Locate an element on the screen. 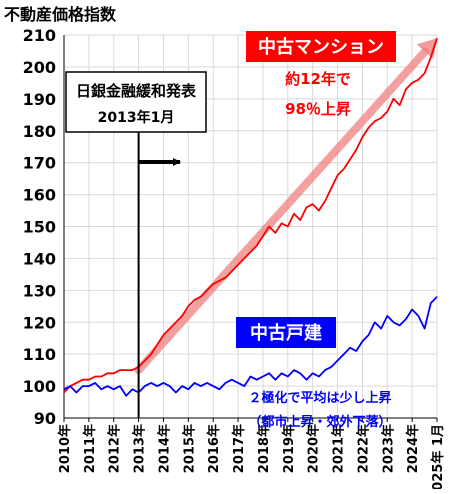  mansion-label-box is located at coordinates (321, 46).